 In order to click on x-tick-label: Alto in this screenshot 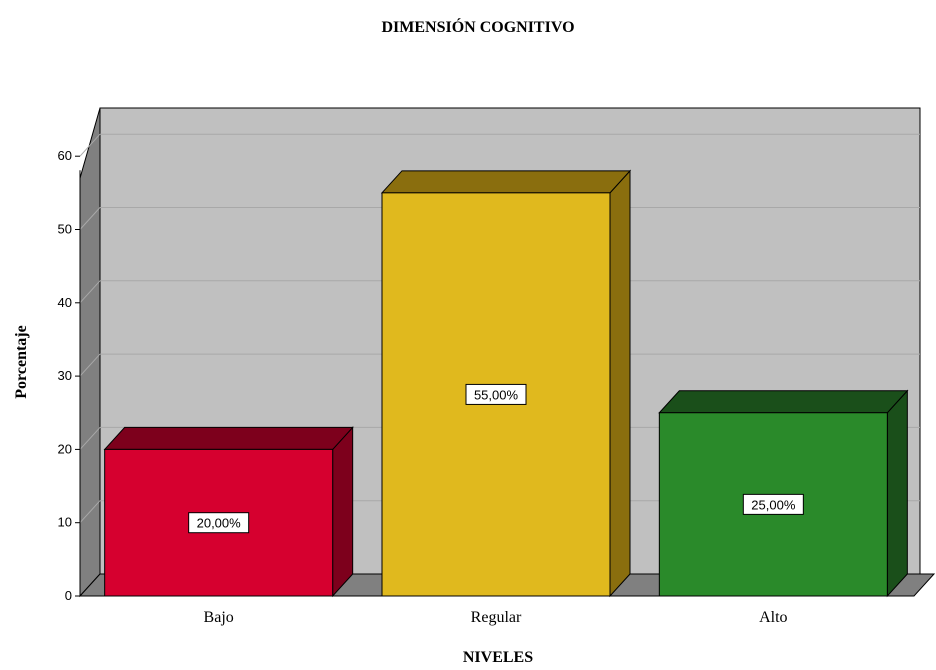, I will do `click(773, 617)`.